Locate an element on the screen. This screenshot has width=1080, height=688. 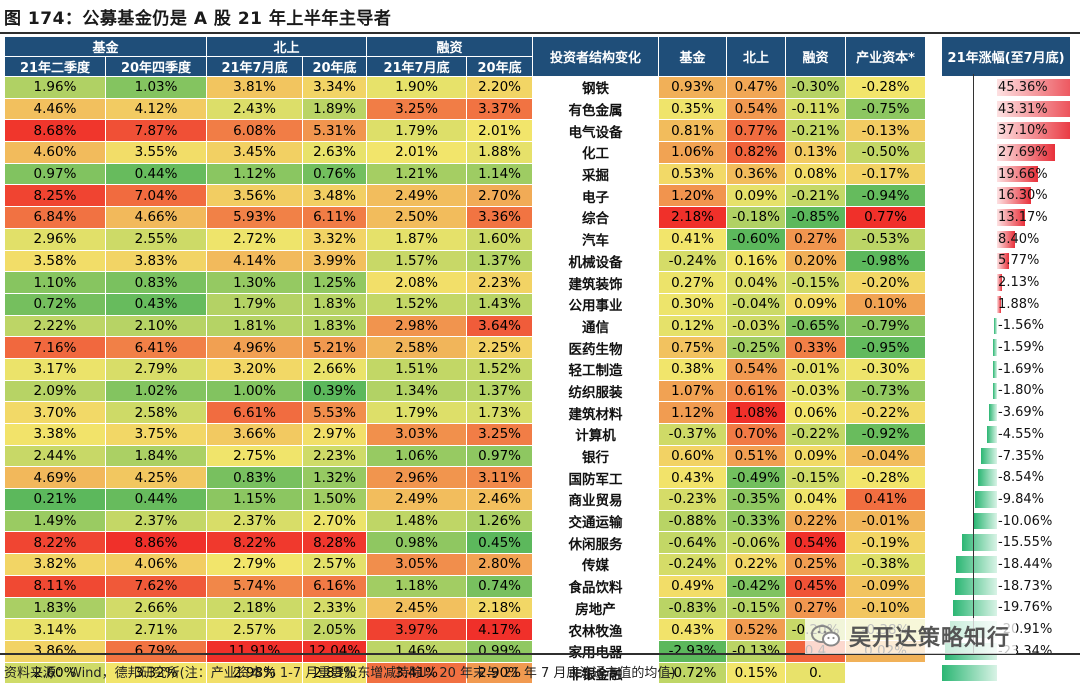
industry-name: 银行 is located at coordinates (596, 456).